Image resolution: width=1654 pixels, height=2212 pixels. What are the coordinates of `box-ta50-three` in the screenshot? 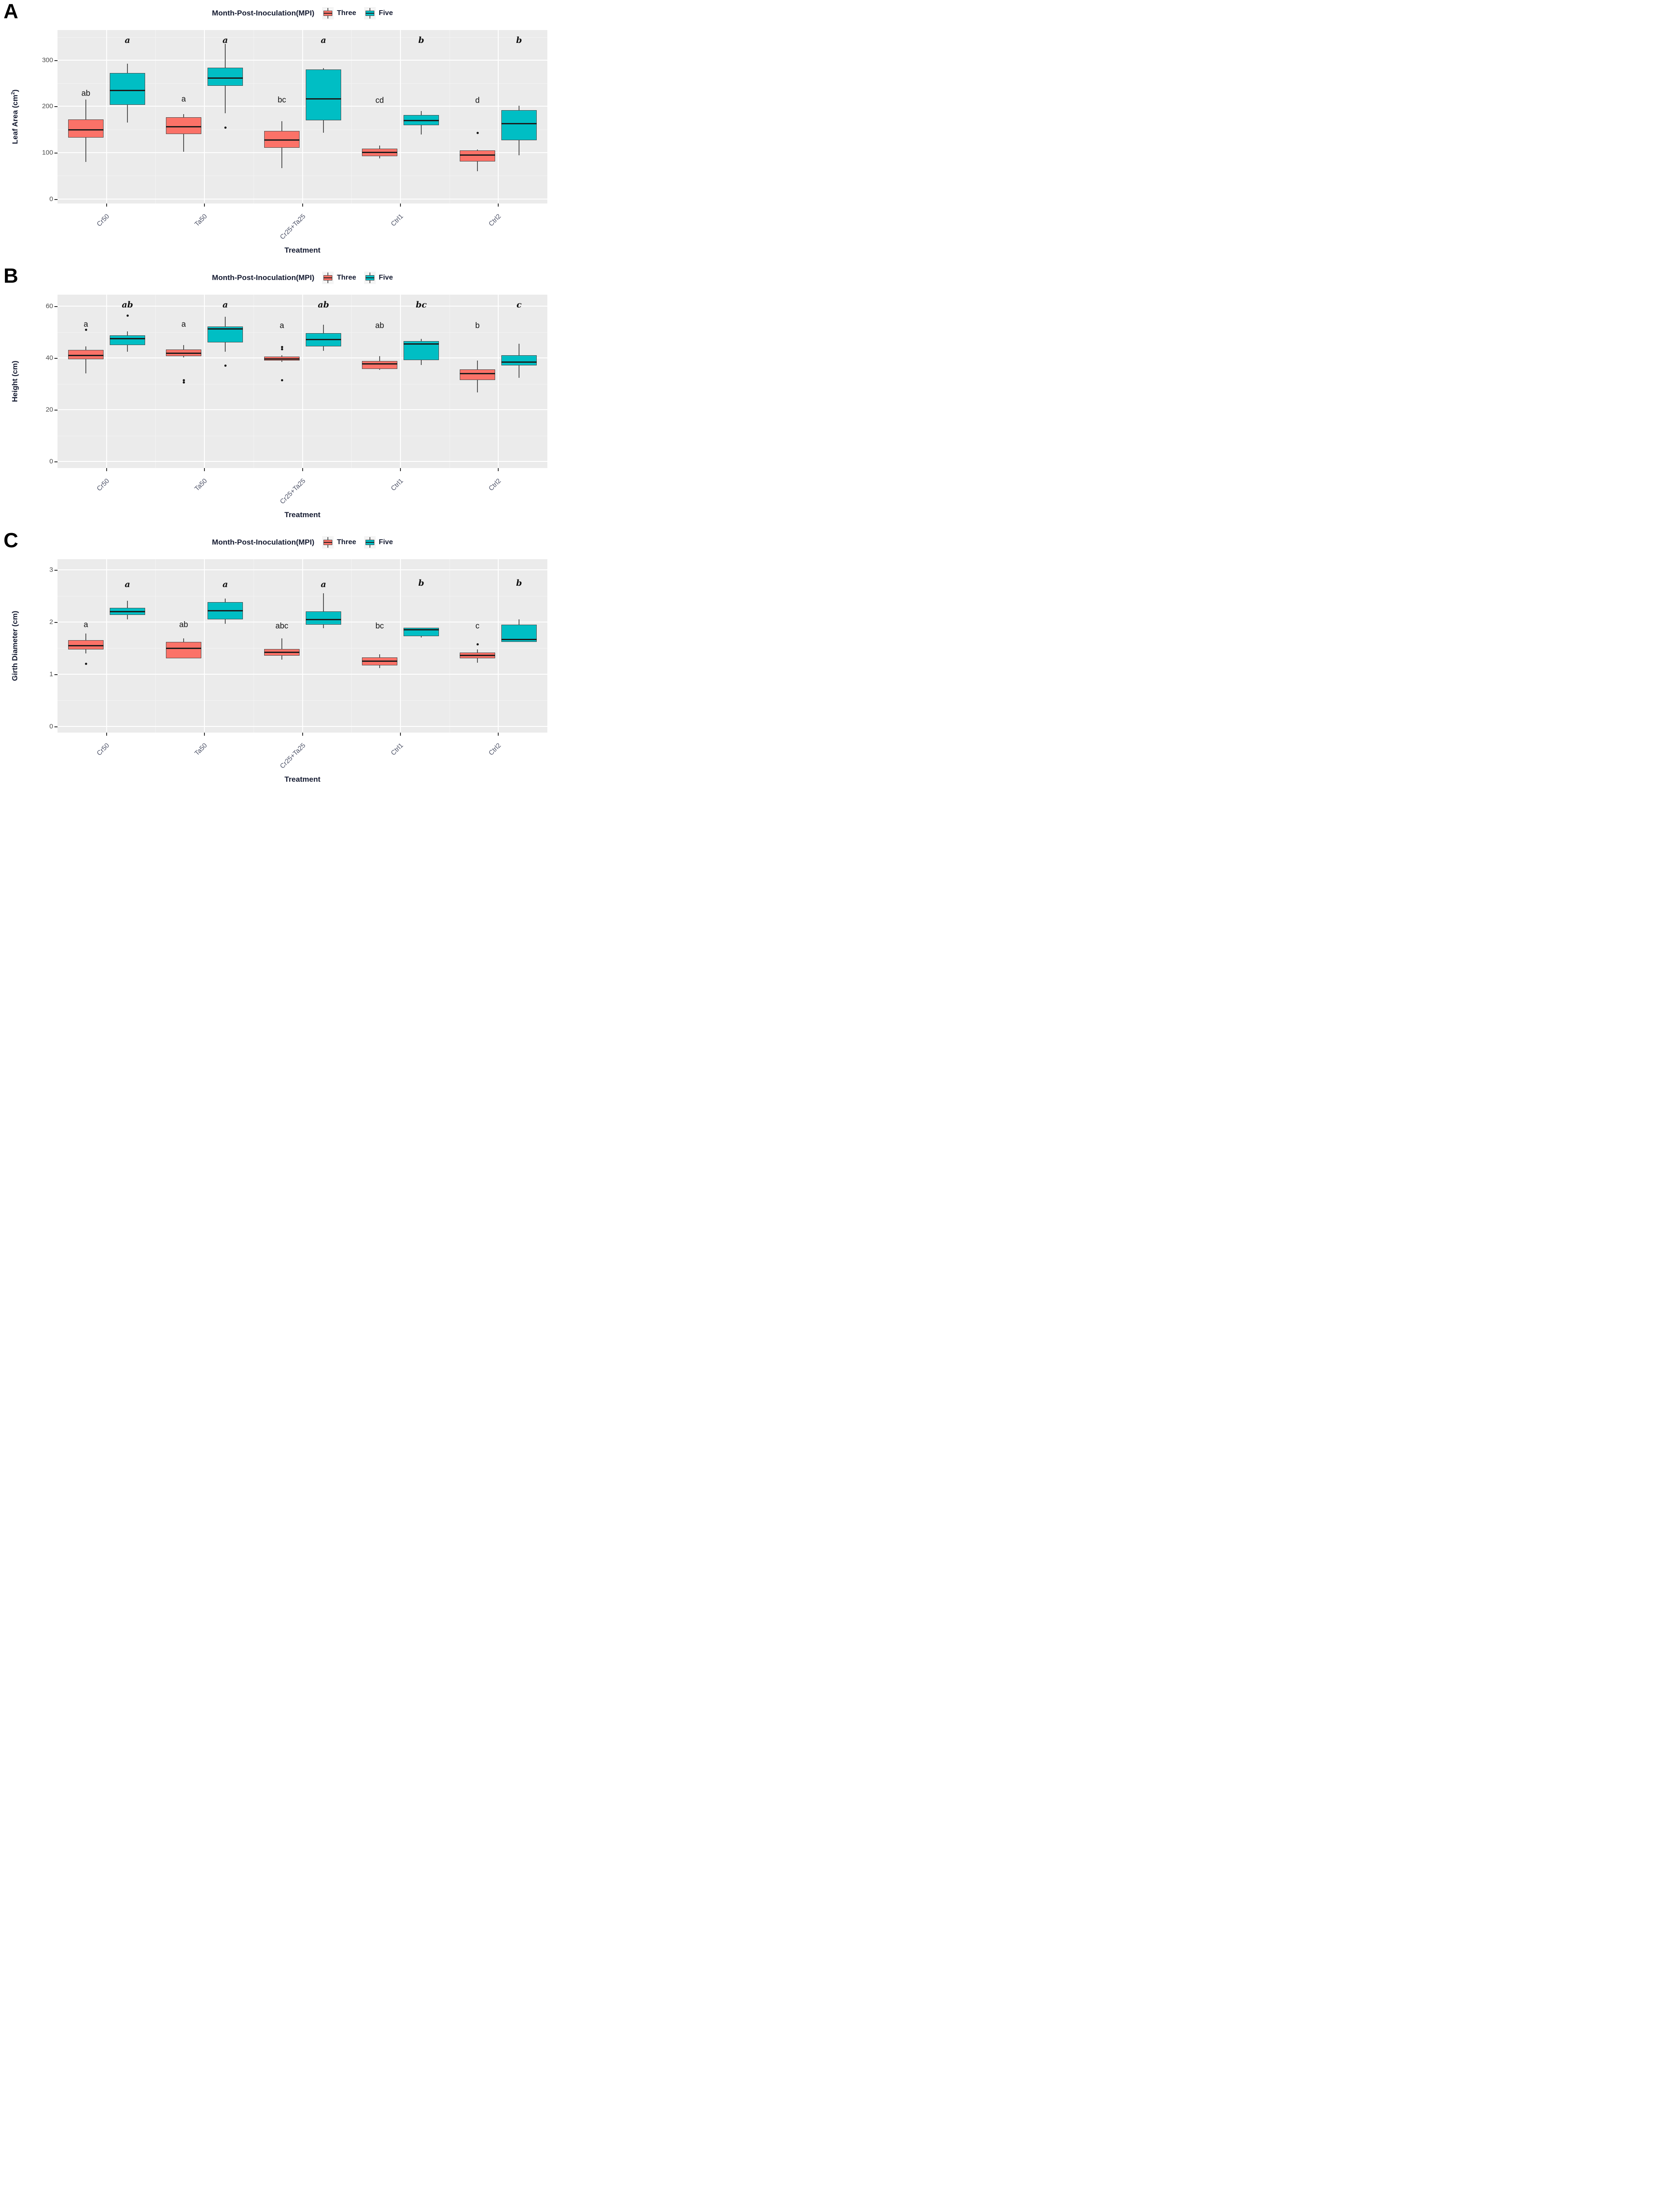 It's located at (184, 126).